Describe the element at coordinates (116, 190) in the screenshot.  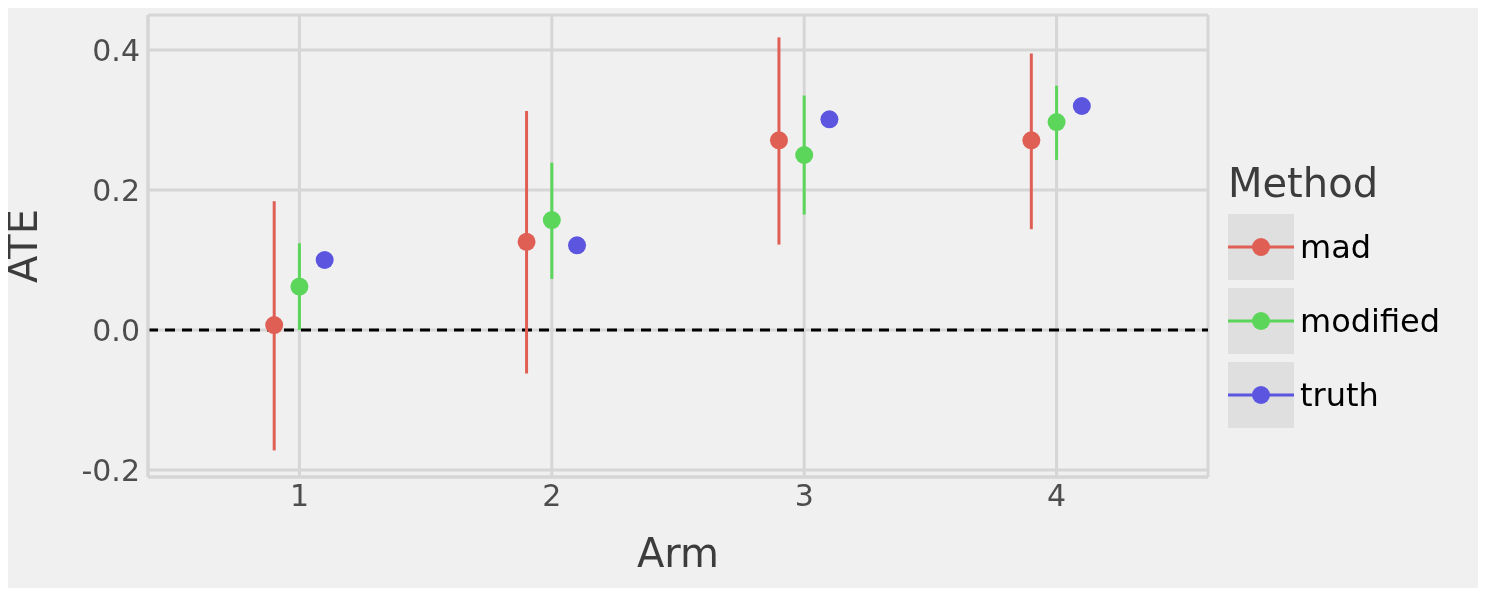
I see `y-tick-label: 0.2` at that location.